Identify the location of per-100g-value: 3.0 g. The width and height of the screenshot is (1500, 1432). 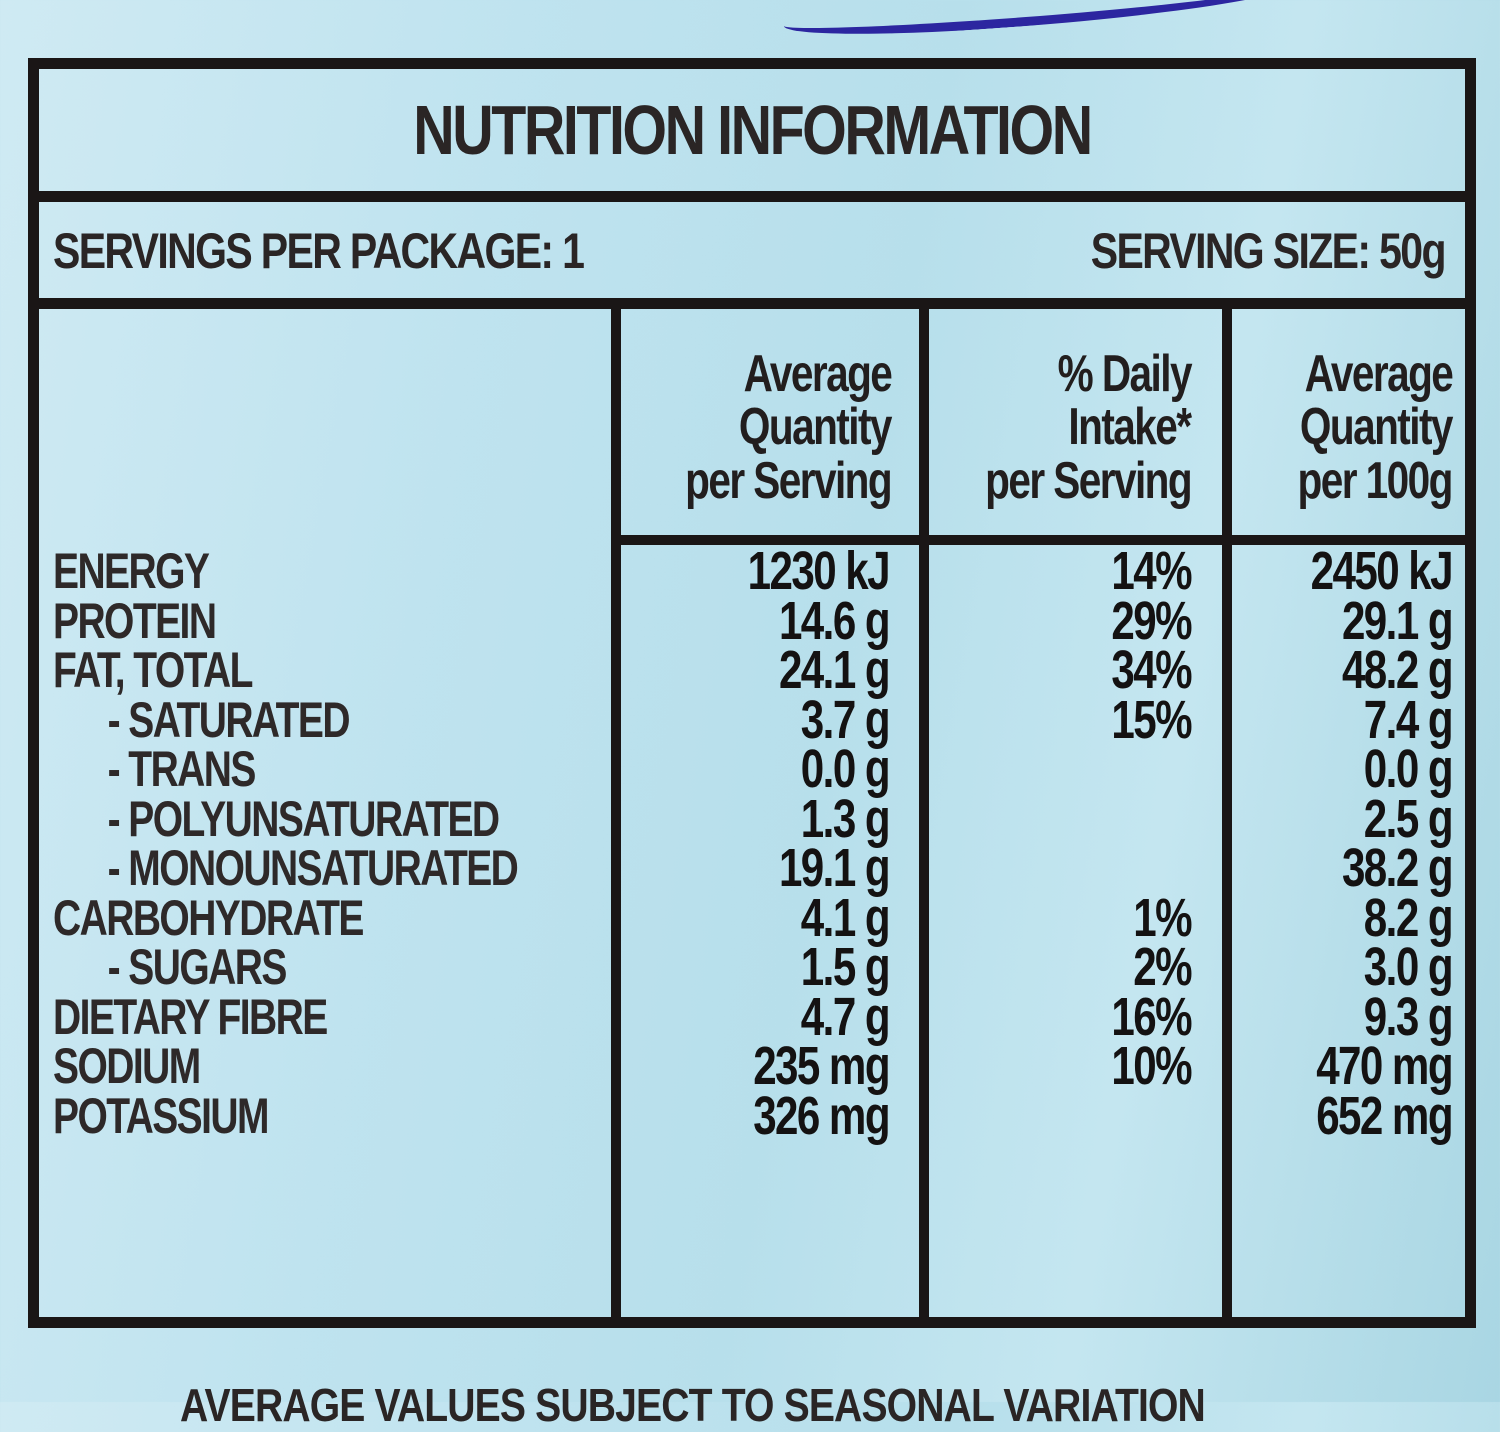
(1408, 967).